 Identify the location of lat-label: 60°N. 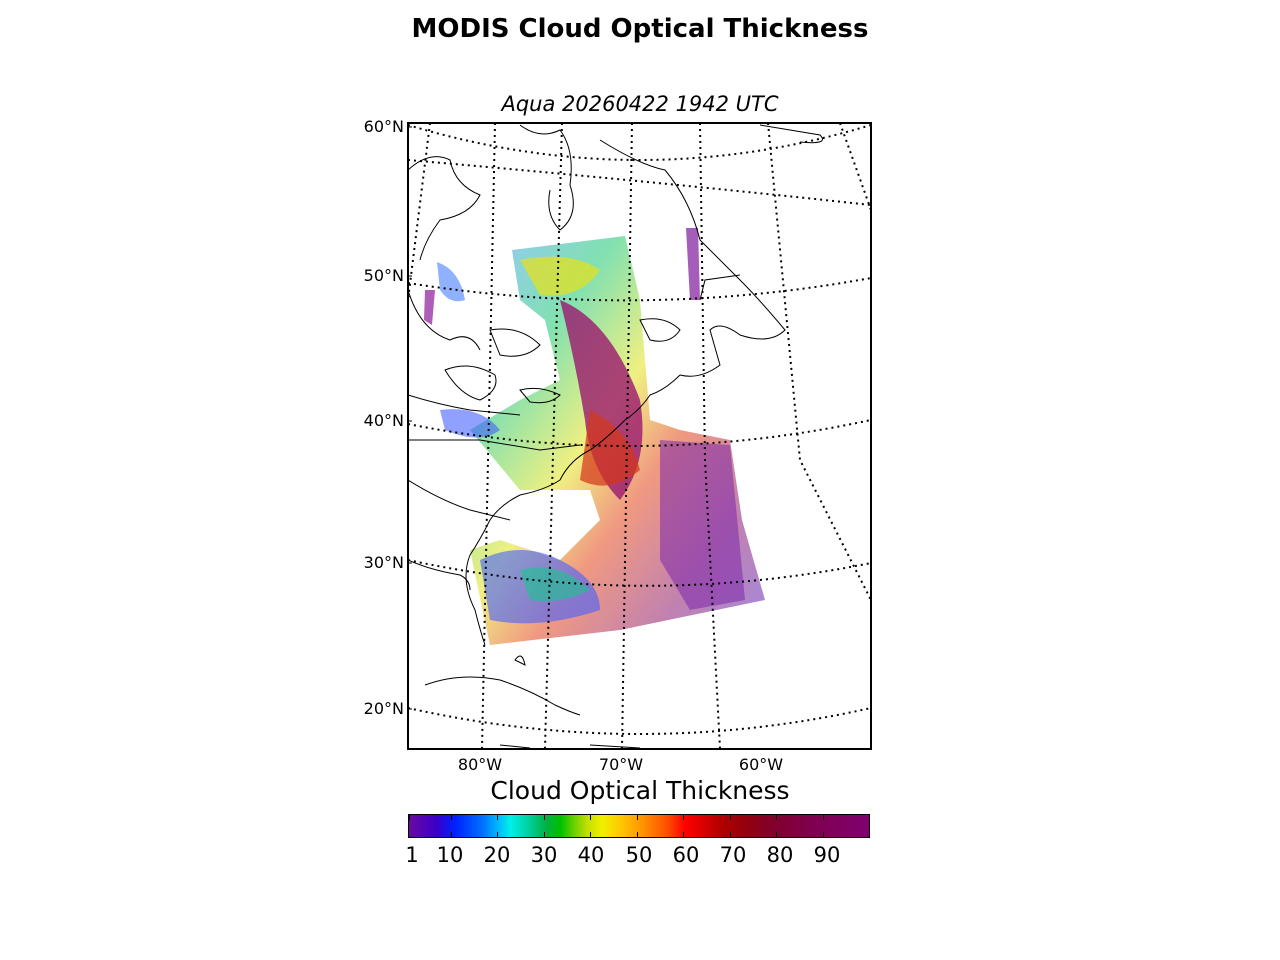
(383, 126).